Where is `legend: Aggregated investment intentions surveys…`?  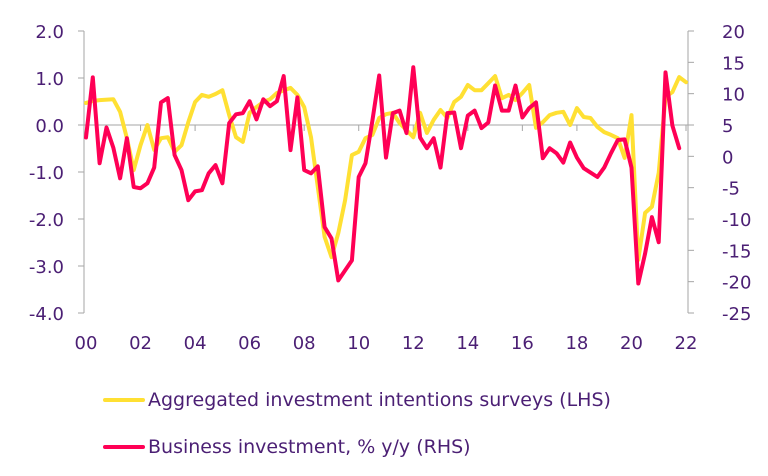
legend: Aggregated investment intentions surveys… is located at coordinates (357, 429).